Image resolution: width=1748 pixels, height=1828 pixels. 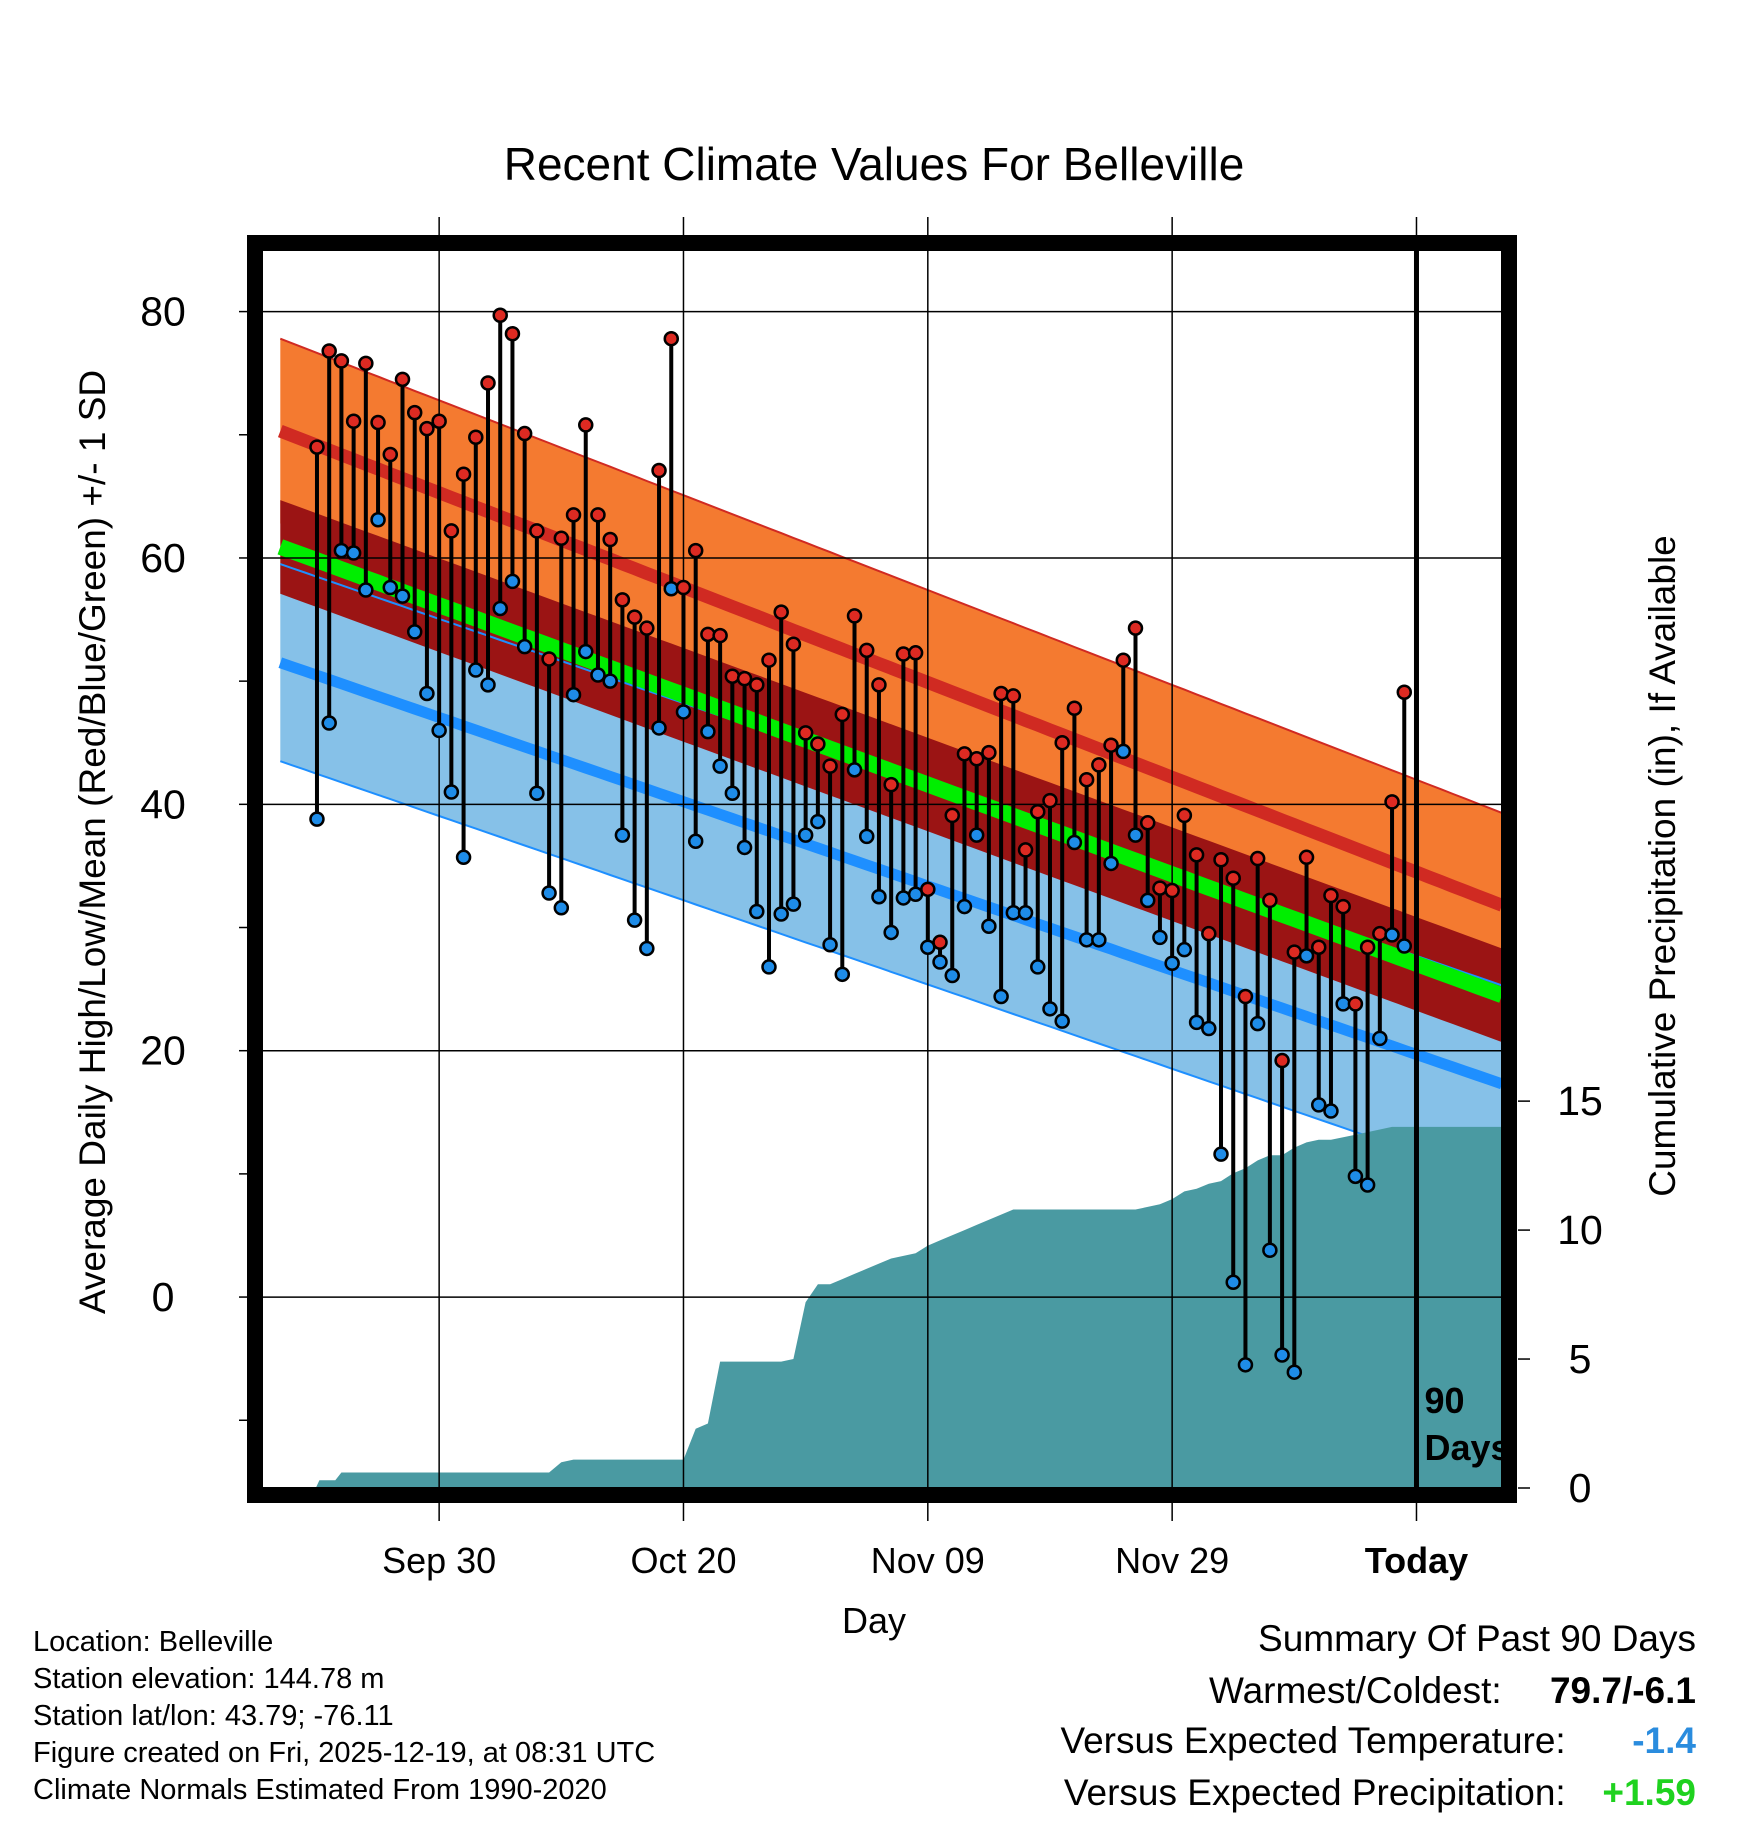 What do you see at coordinates (1314, 1792) in the screenshot?
I see `precip-anomaly-label: Versus Expected Precipitation:` at bounding box center [1314, 1792].